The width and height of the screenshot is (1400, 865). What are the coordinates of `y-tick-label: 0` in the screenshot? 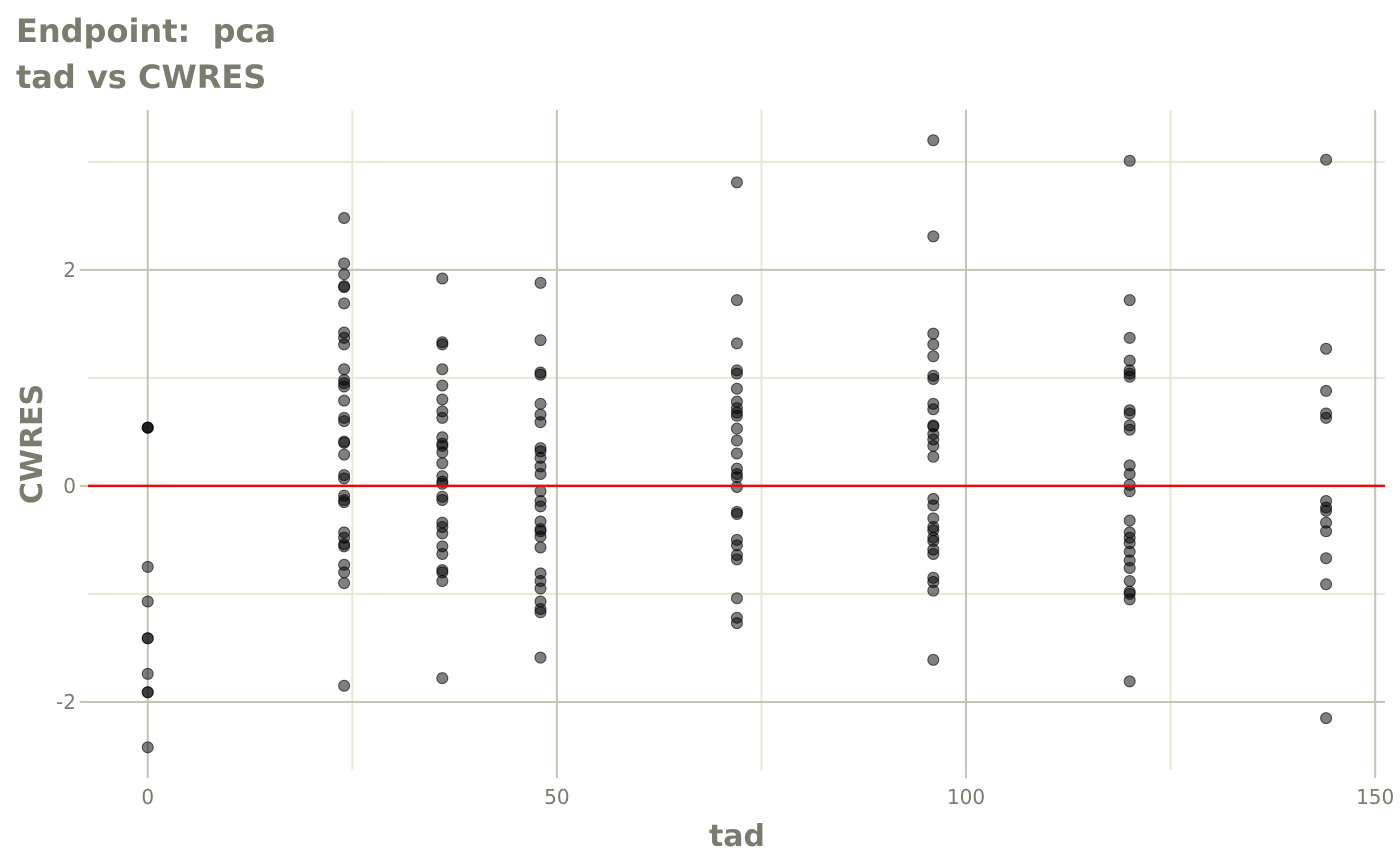 It's located at (69, 486).